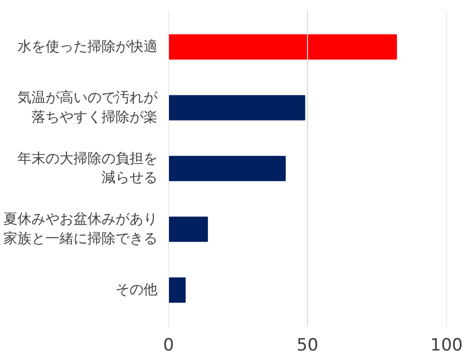 This screenshot has height=353, width=476. I want to click on x-tick-label: 50, so click(307, 344).